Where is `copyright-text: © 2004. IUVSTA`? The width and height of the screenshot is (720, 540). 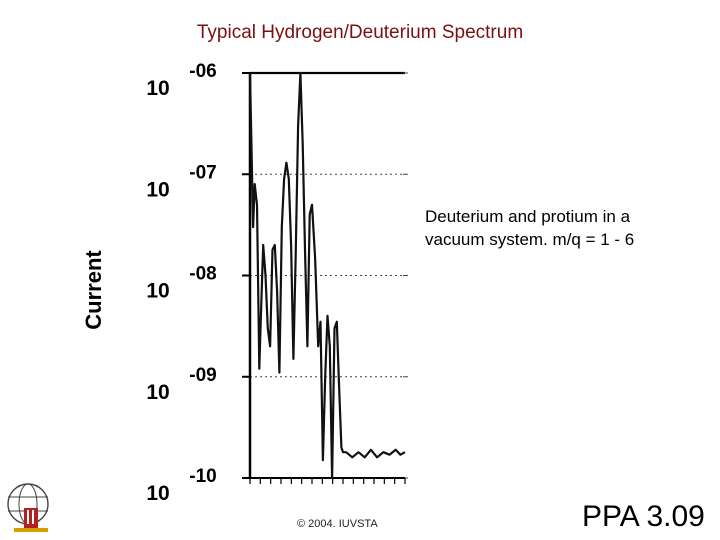
copyright-text: © 2004. IUVSTA is located at coordinates (337, 524).